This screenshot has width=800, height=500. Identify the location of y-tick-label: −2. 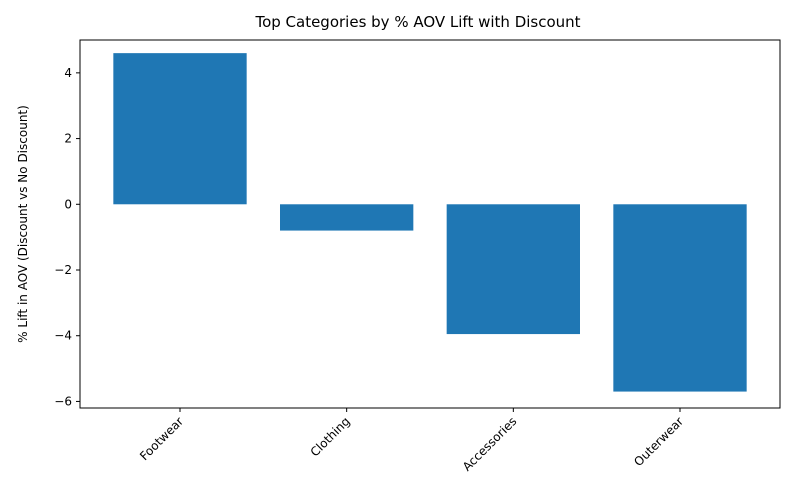
(63, 270).